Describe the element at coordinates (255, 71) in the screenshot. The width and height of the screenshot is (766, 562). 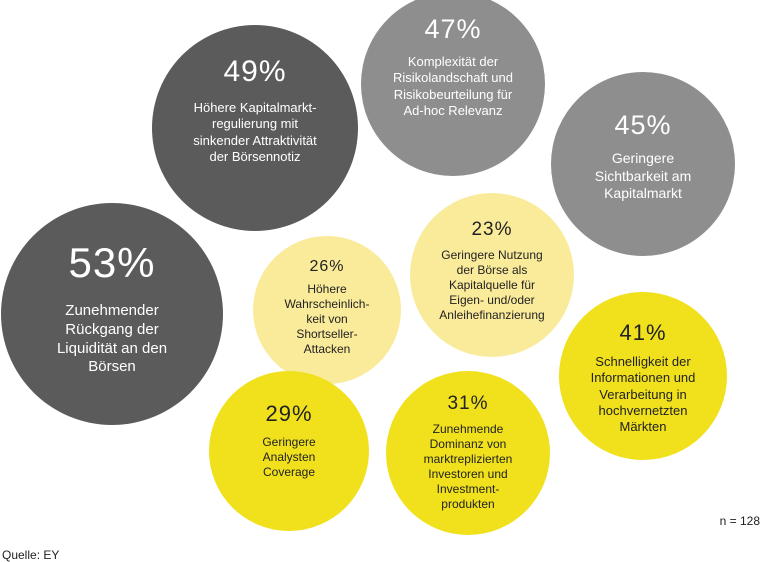
I see `bubble-percentage: 49%` at that location.